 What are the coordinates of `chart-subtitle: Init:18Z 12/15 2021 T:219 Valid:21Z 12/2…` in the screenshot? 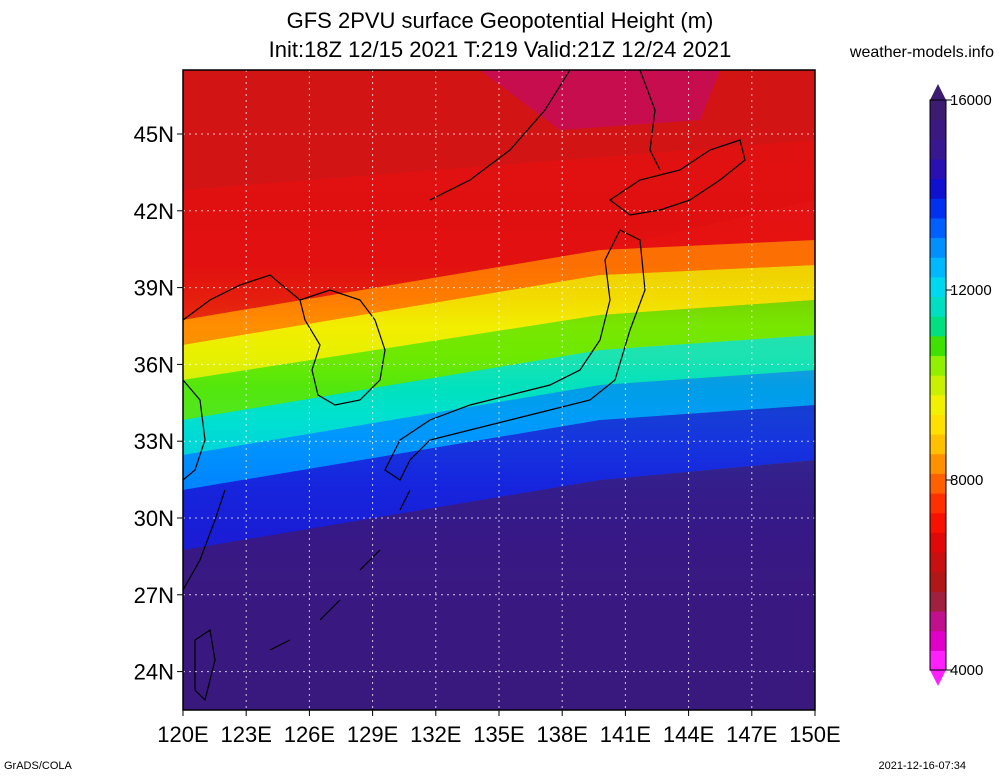 It's located at (500, 49).